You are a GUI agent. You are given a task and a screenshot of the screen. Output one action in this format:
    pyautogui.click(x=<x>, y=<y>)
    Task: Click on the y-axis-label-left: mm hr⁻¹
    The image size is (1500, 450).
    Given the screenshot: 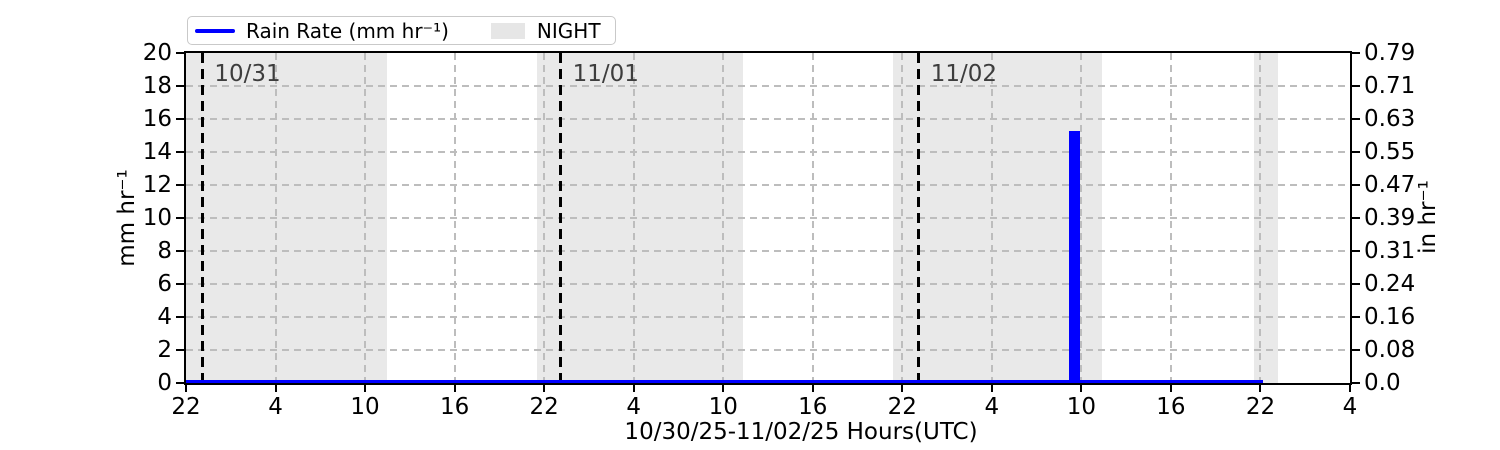 What is the action you would take?
    pyautogui.click(x=127, y=218)
    